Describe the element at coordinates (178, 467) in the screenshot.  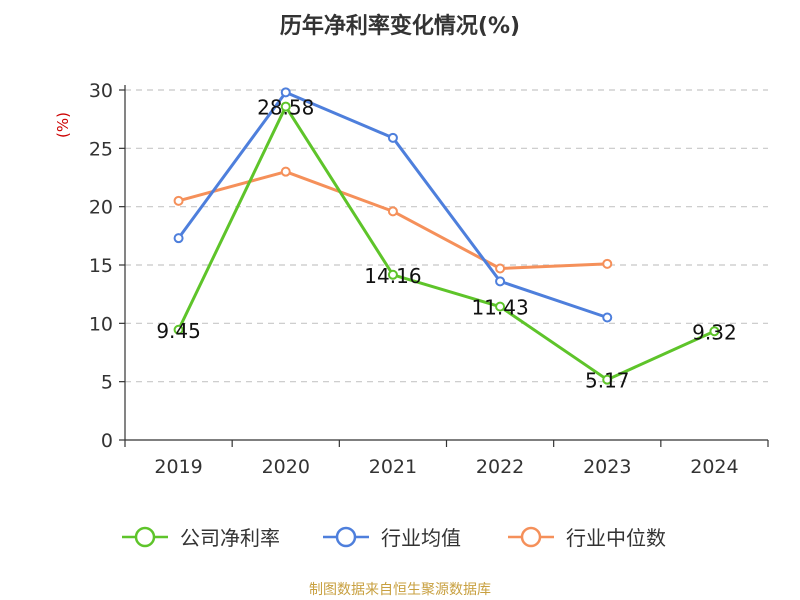
I see `x-tick-label-2019: 2019` at that location.